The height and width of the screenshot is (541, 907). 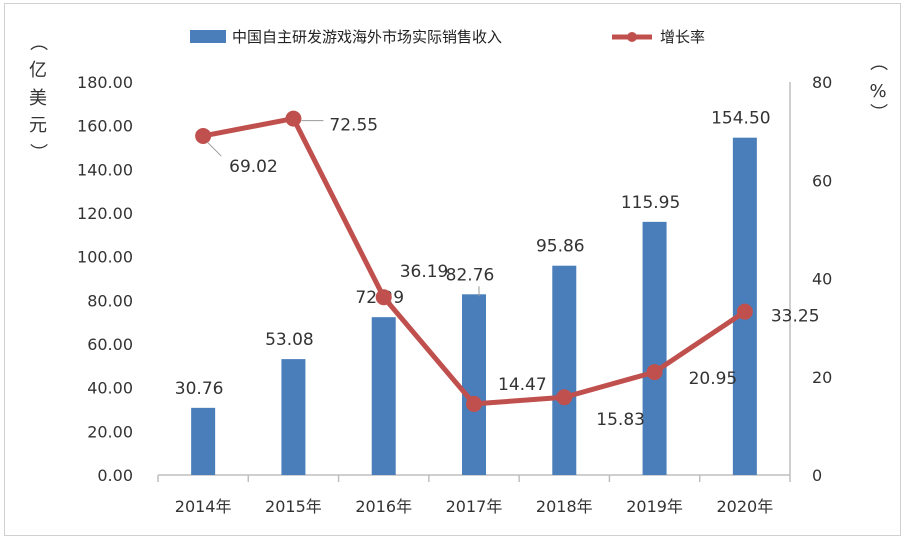 What do you see at coordinates (105, 82) in the screenshot?
I see `left-tick-label: 180.00` at bounding box center [105, 82].